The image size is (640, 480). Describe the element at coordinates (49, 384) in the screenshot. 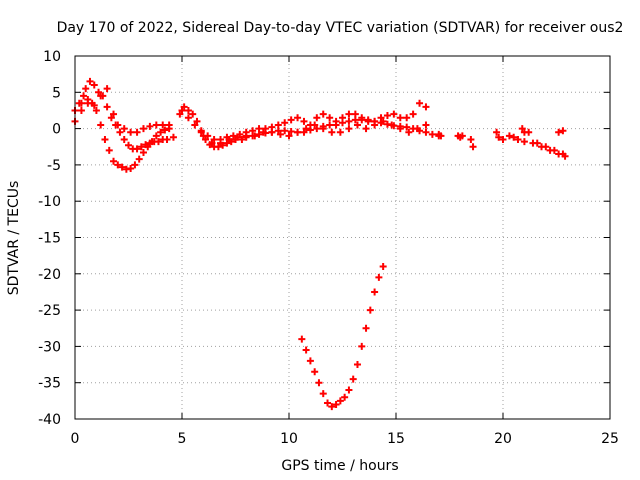

I see `y-tick-label: -35` at that location.